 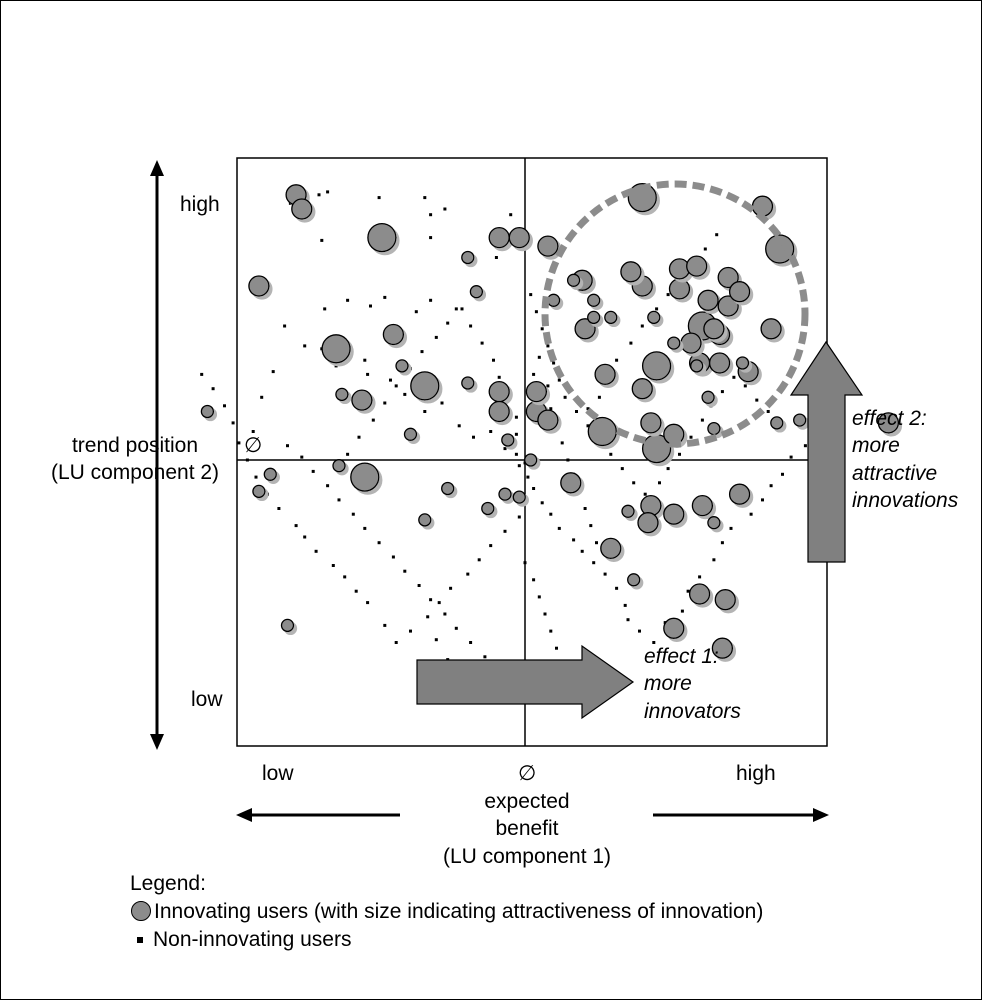 I want to click on effect1-label-line-2: more, so click(x=668, y=684).